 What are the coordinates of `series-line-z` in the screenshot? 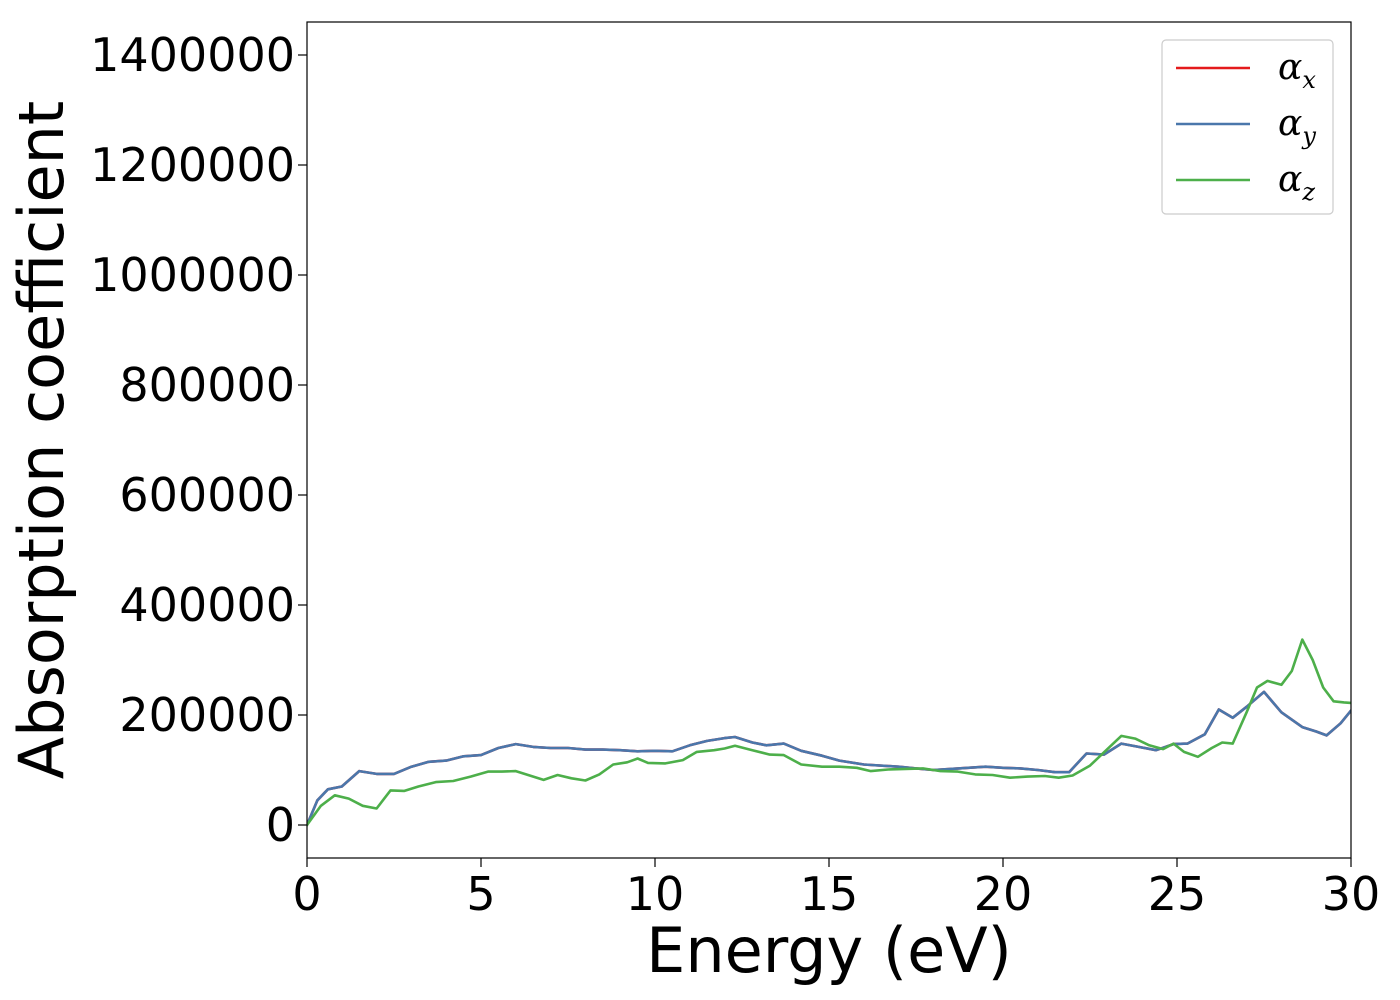 It's located at (829, 732).